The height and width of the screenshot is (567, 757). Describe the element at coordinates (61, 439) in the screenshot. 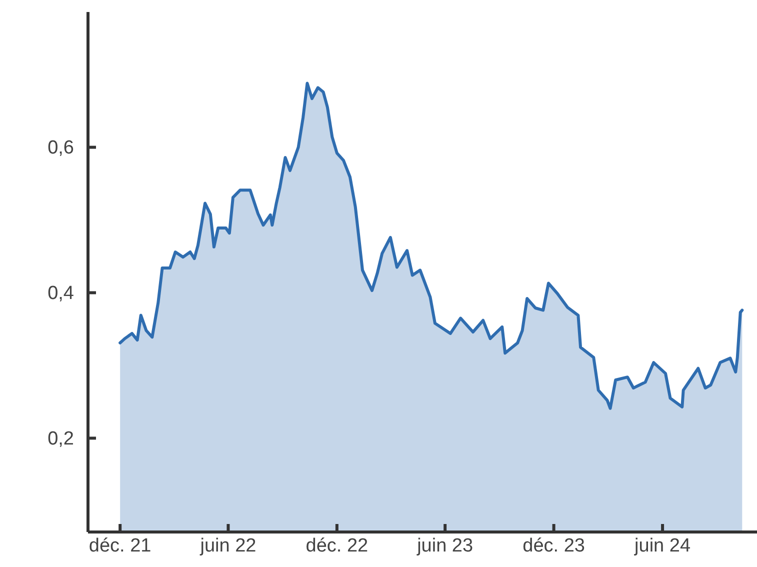

I see `y-tick-label: 0,2` at that location.